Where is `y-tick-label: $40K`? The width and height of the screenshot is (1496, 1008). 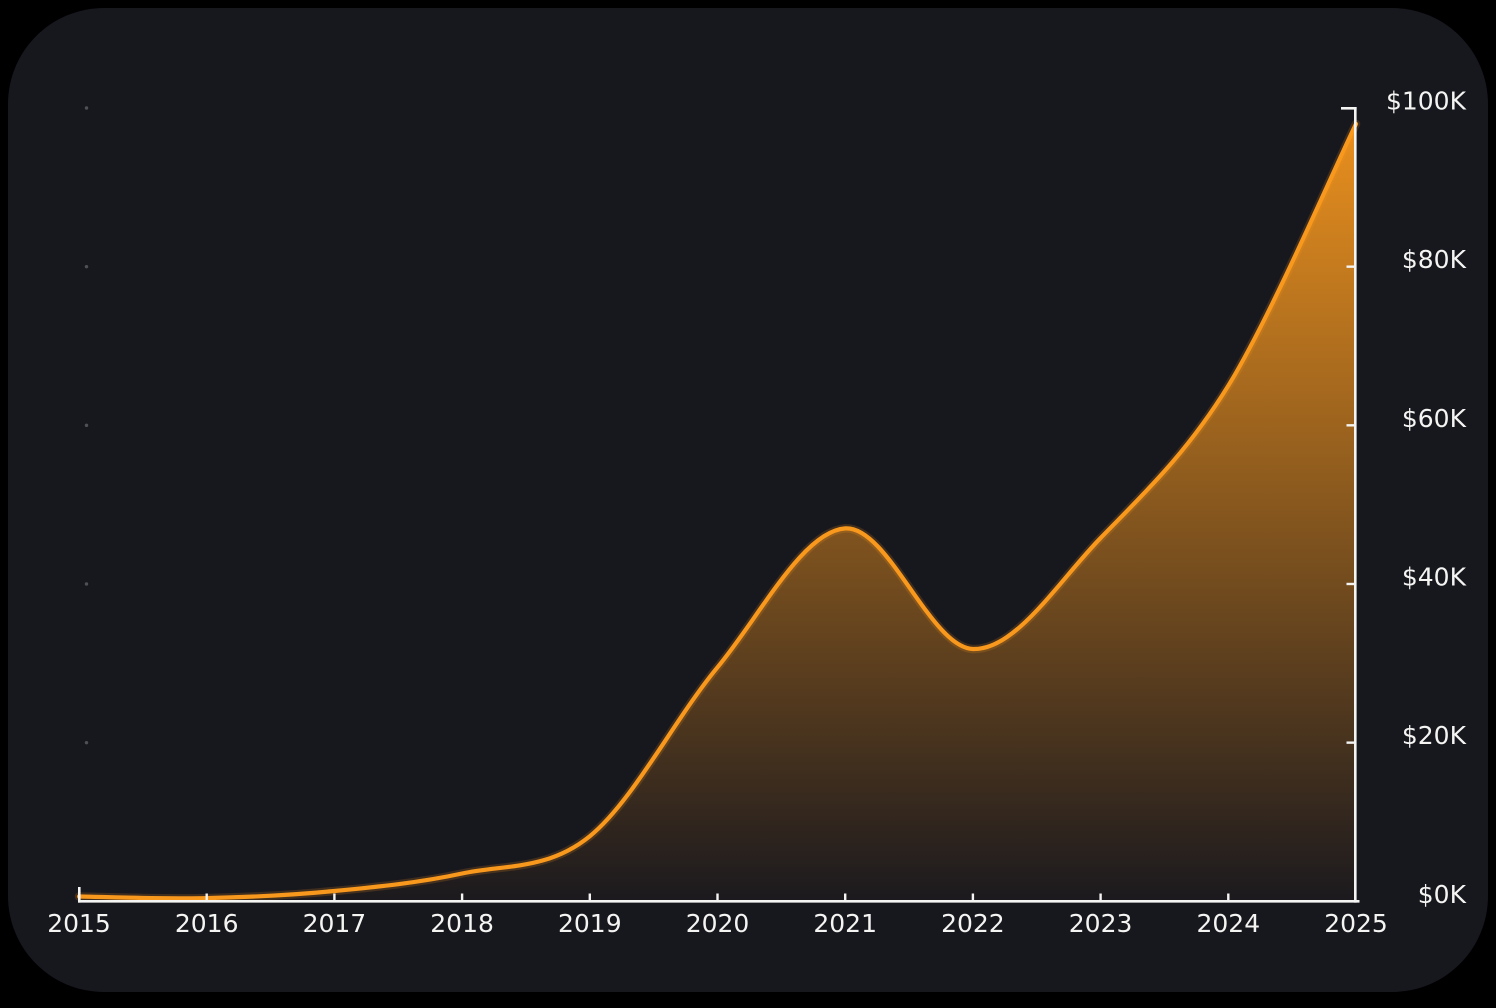
y-tick-label: $40K is located at coordinates (1434, 576).